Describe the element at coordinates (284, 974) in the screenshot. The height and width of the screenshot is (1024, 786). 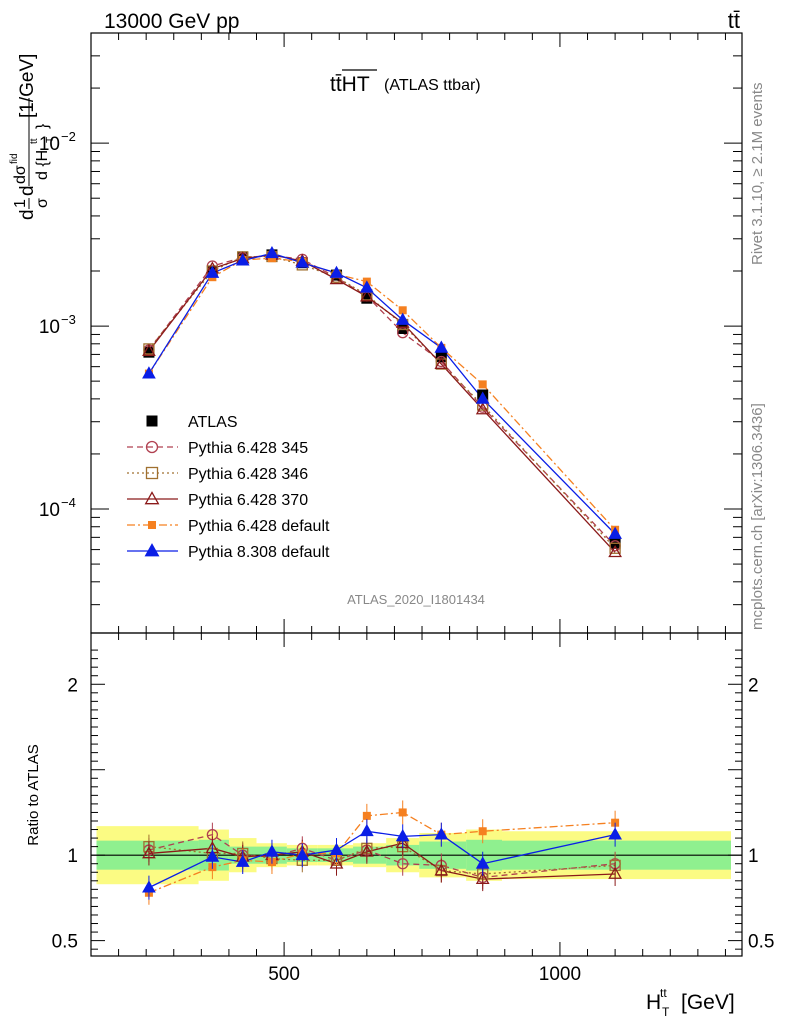
I see `x-tick-label: 500` at that location.